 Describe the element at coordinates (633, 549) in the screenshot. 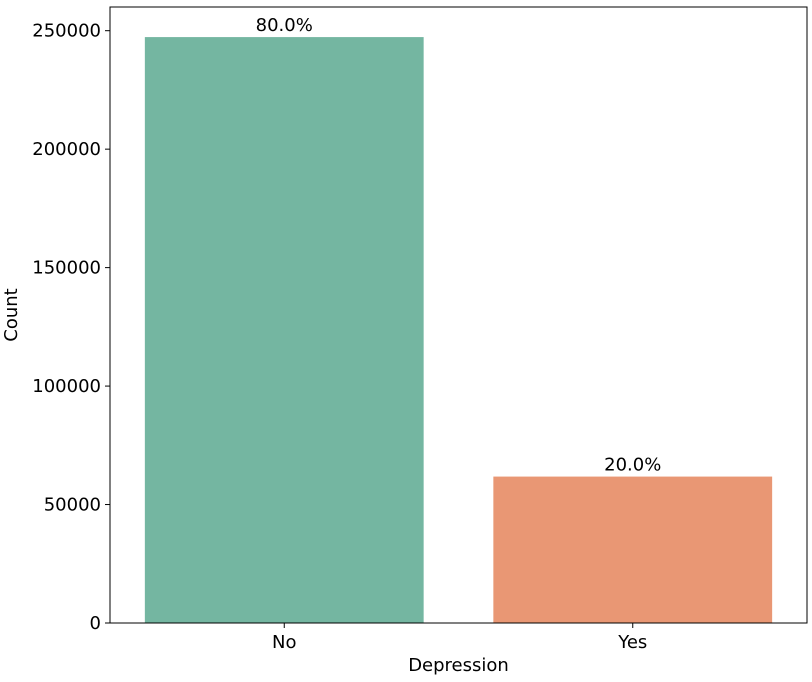

I see `bar-yes` at that location.